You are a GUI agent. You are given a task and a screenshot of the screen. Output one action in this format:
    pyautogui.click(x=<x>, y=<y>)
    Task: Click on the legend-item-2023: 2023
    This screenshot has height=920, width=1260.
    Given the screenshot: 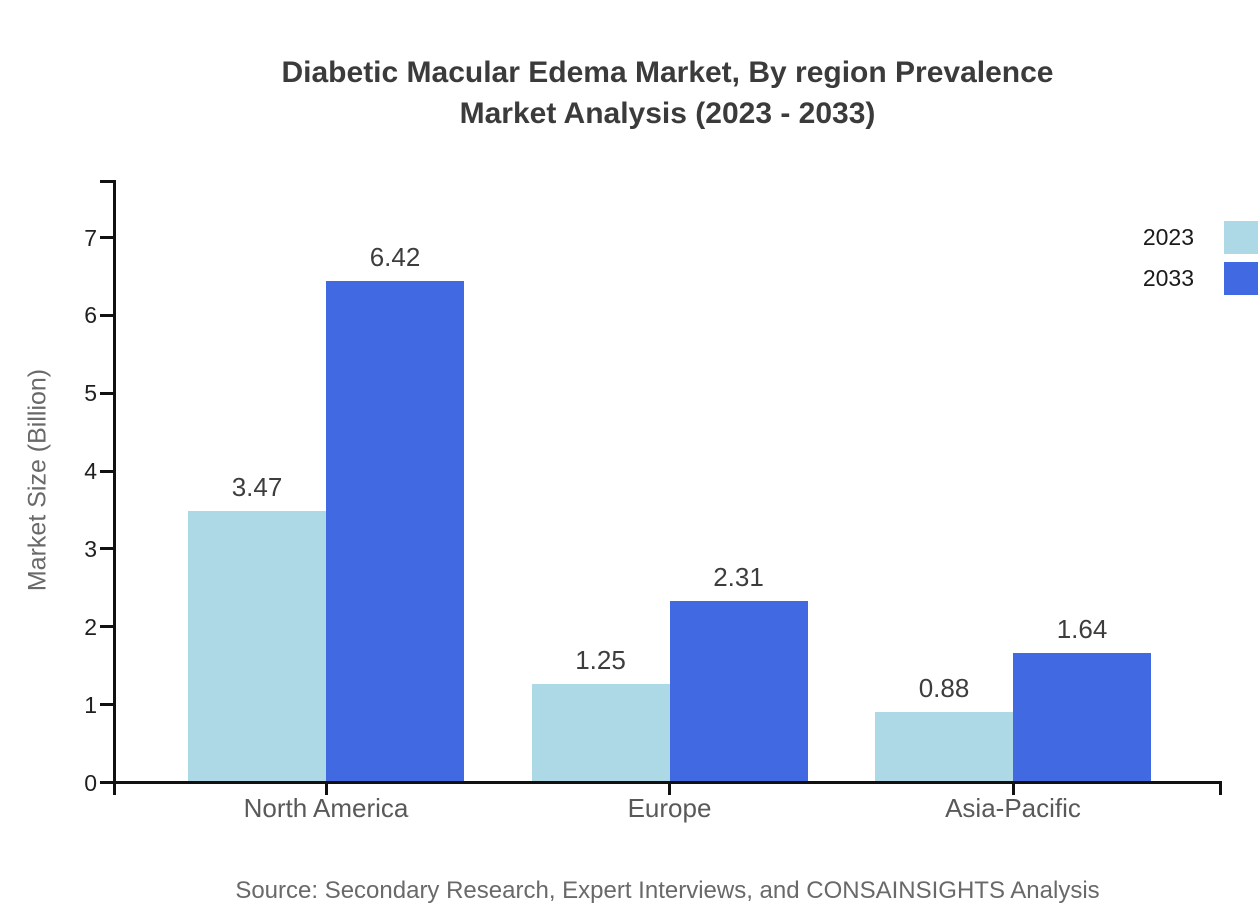 What is the action you would take?
    pyautogui.click(x=1200, y=237)
    